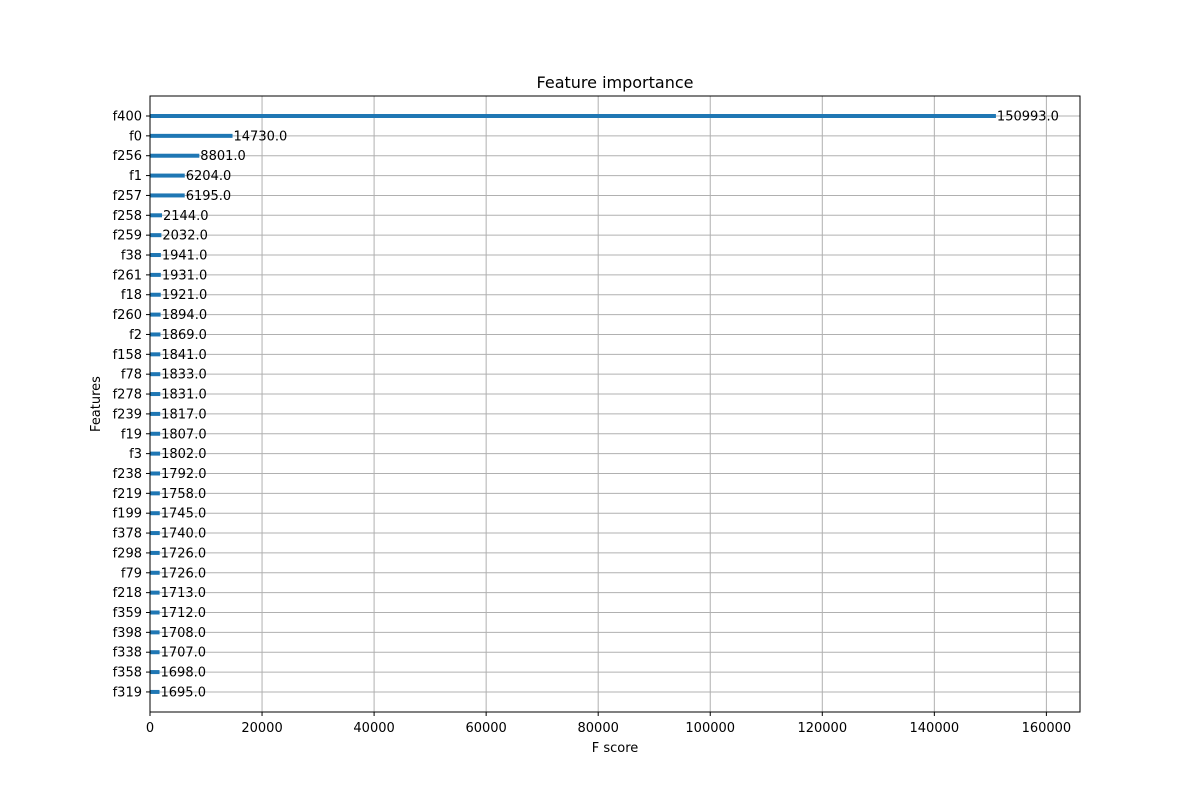  Describe the element at coordinates (155, 394) in the screenshot. I see `bar-f278` at that location.